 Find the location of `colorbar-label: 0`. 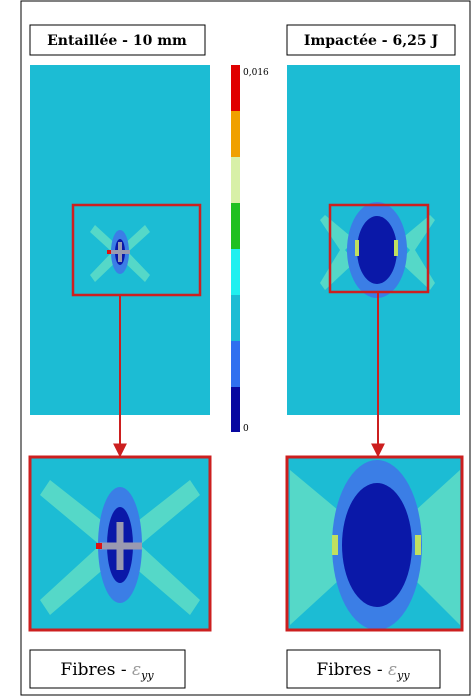

colorbar-label: 0 is located at coordinates (246, 429).